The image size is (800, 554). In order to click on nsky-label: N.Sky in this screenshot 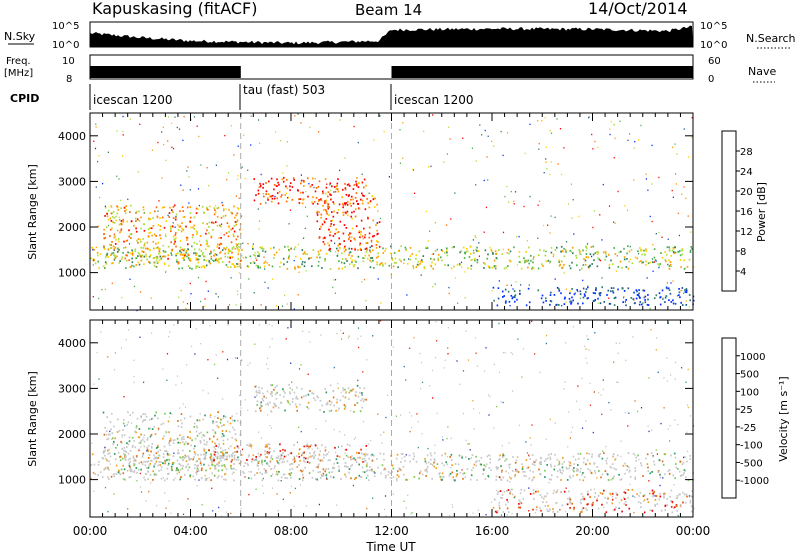, I will do `click(20, 36)`.